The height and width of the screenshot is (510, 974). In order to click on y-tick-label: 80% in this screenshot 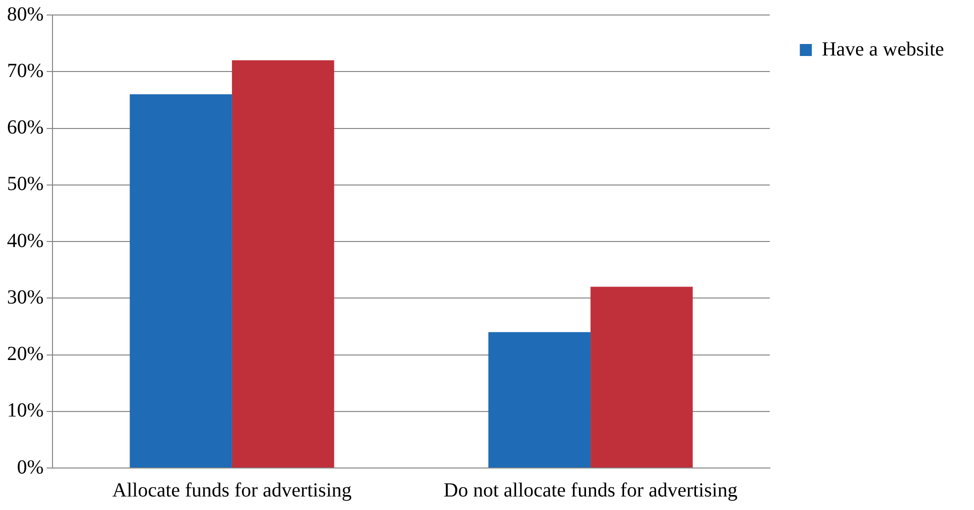, I will do `click(25, 14)`.